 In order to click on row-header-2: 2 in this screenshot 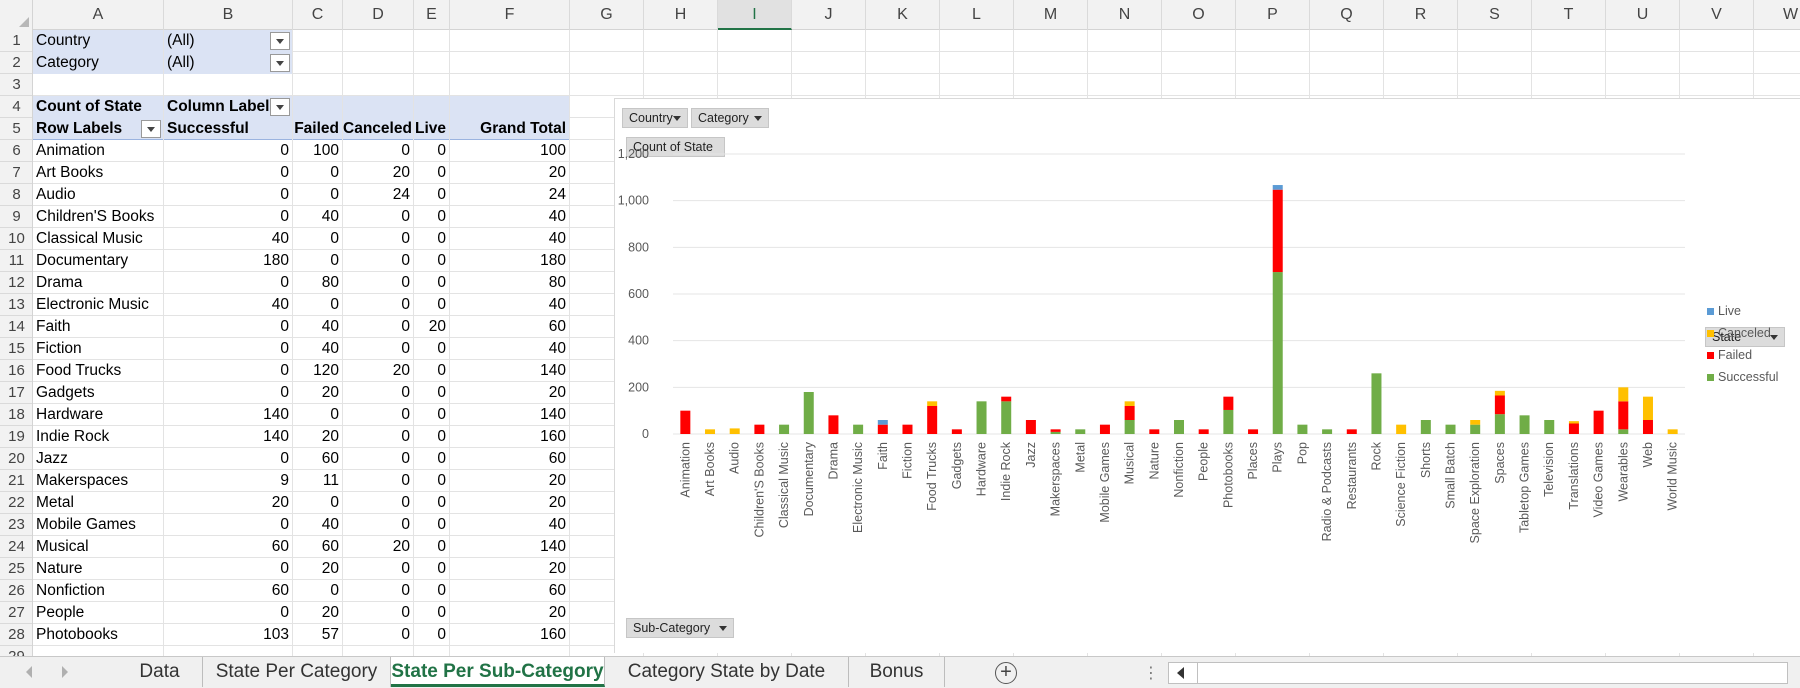, I will do `click(16, 63)`.